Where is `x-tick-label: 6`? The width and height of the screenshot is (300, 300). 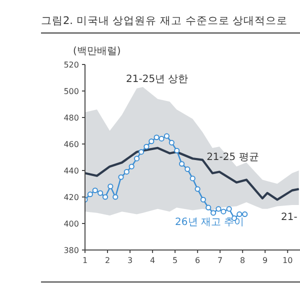 x-tick-label: 6 is located at coordinates (197, 260).